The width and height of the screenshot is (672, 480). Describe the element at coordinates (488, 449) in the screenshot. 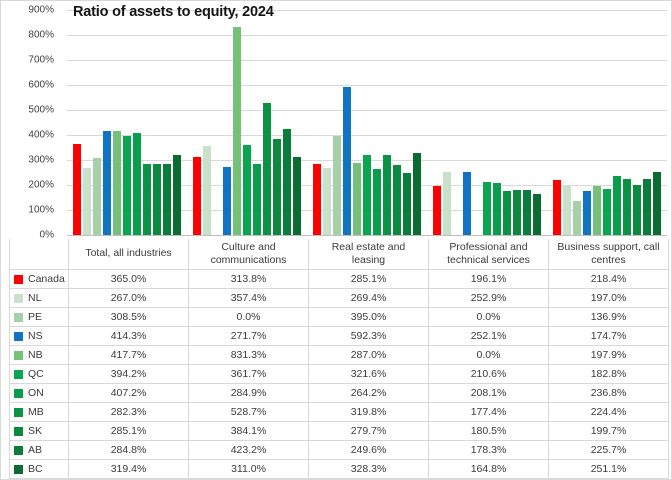

I see `table-cell-ab-4: 178.3%` at that location.